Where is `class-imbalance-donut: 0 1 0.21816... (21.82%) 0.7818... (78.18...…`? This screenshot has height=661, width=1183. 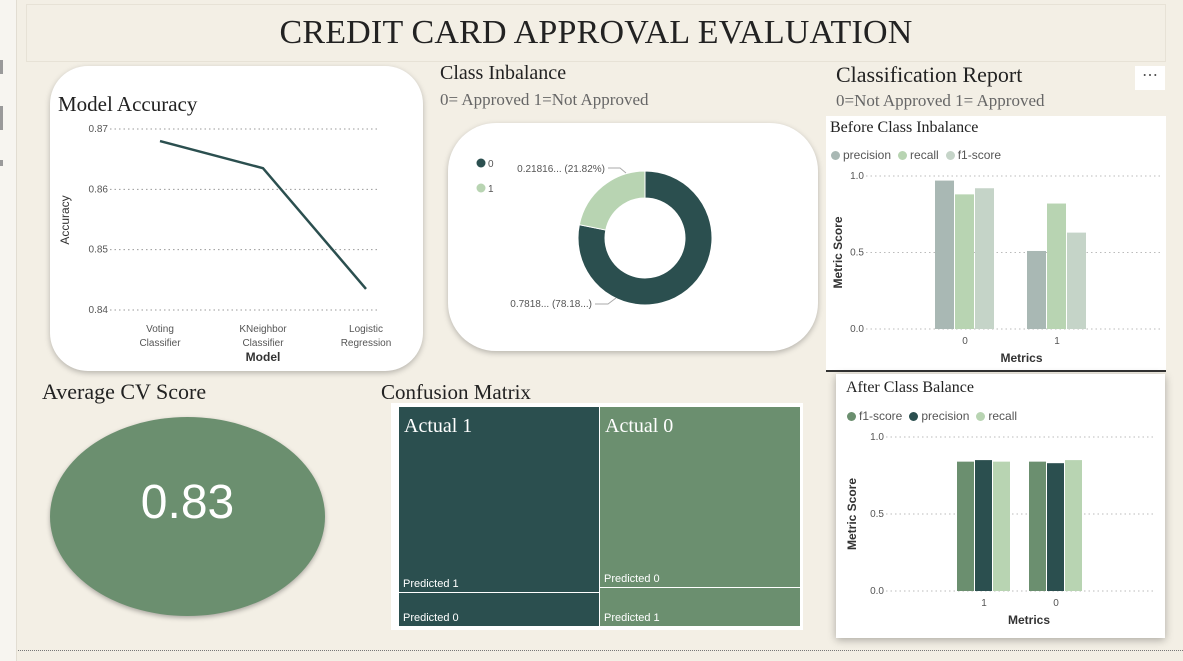 class-imbalance-donut: 0 1 0.21816... (21.82%) 0.7818... (78.18...… is located at coordinates (594, 234).